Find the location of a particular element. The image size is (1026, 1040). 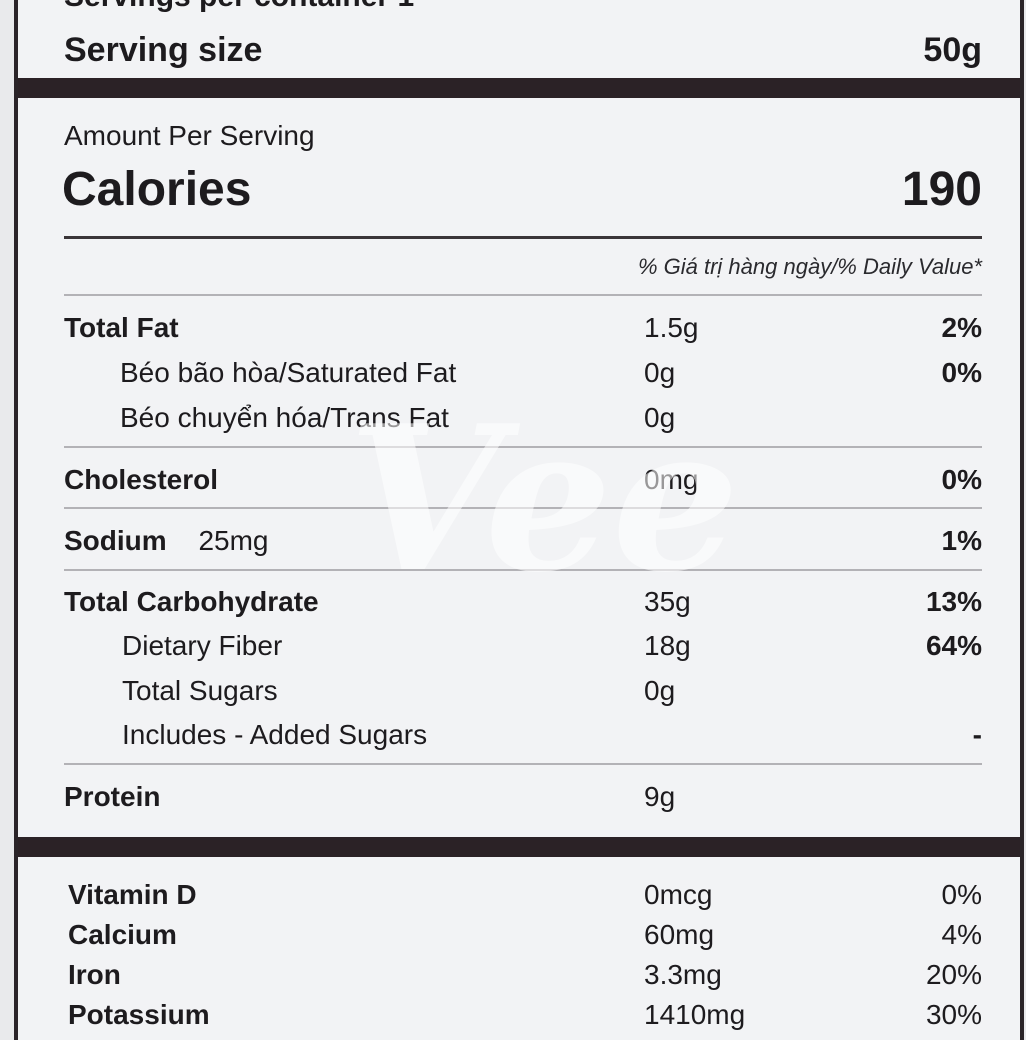

nutrient-amount: 9g is located at coordinates (660, 796).